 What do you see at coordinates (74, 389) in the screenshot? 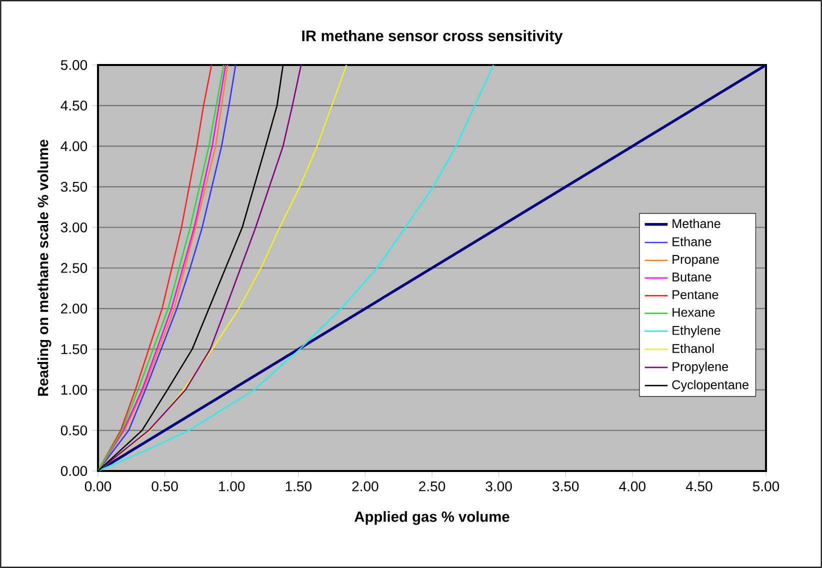
I see `y-tick-label: 1.00` at bounding box center [74, 389].